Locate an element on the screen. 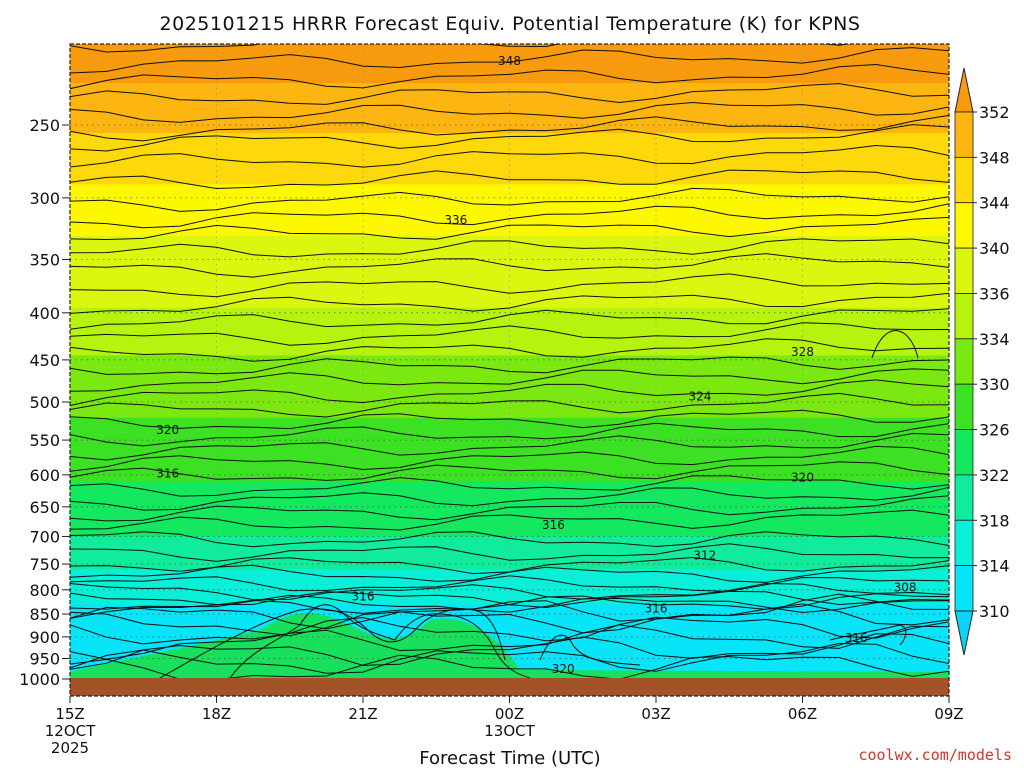 The image size is (1024, 768). colorbar-bottom-arrow is located at coordinates (964, 633).